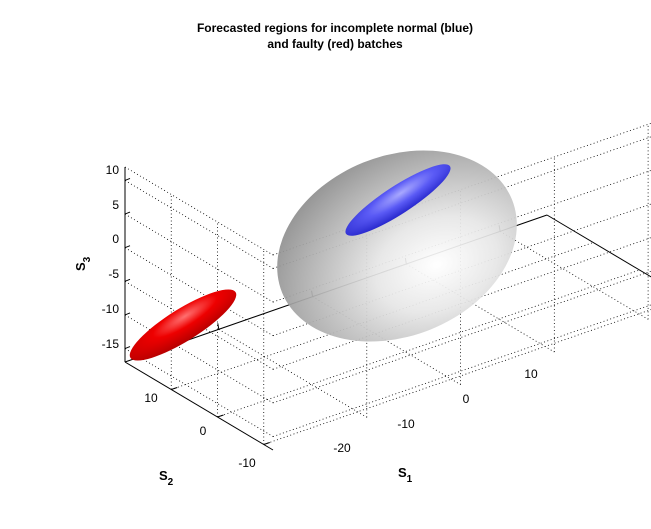  I want to click on y-axis-label-sub: 2, so click(171, 482).